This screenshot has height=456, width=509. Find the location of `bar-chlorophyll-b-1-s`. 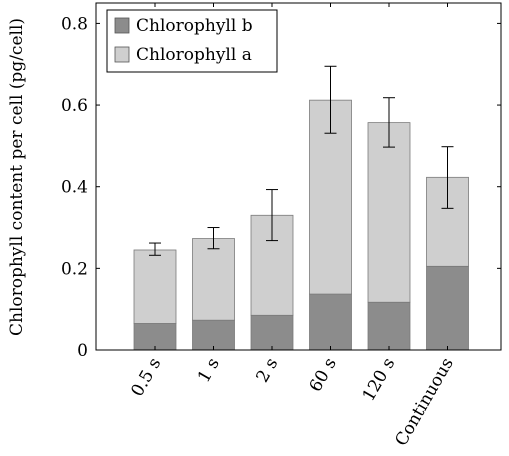

bar-chlorophyll-b-1-s is located at coordinates (213, 335).